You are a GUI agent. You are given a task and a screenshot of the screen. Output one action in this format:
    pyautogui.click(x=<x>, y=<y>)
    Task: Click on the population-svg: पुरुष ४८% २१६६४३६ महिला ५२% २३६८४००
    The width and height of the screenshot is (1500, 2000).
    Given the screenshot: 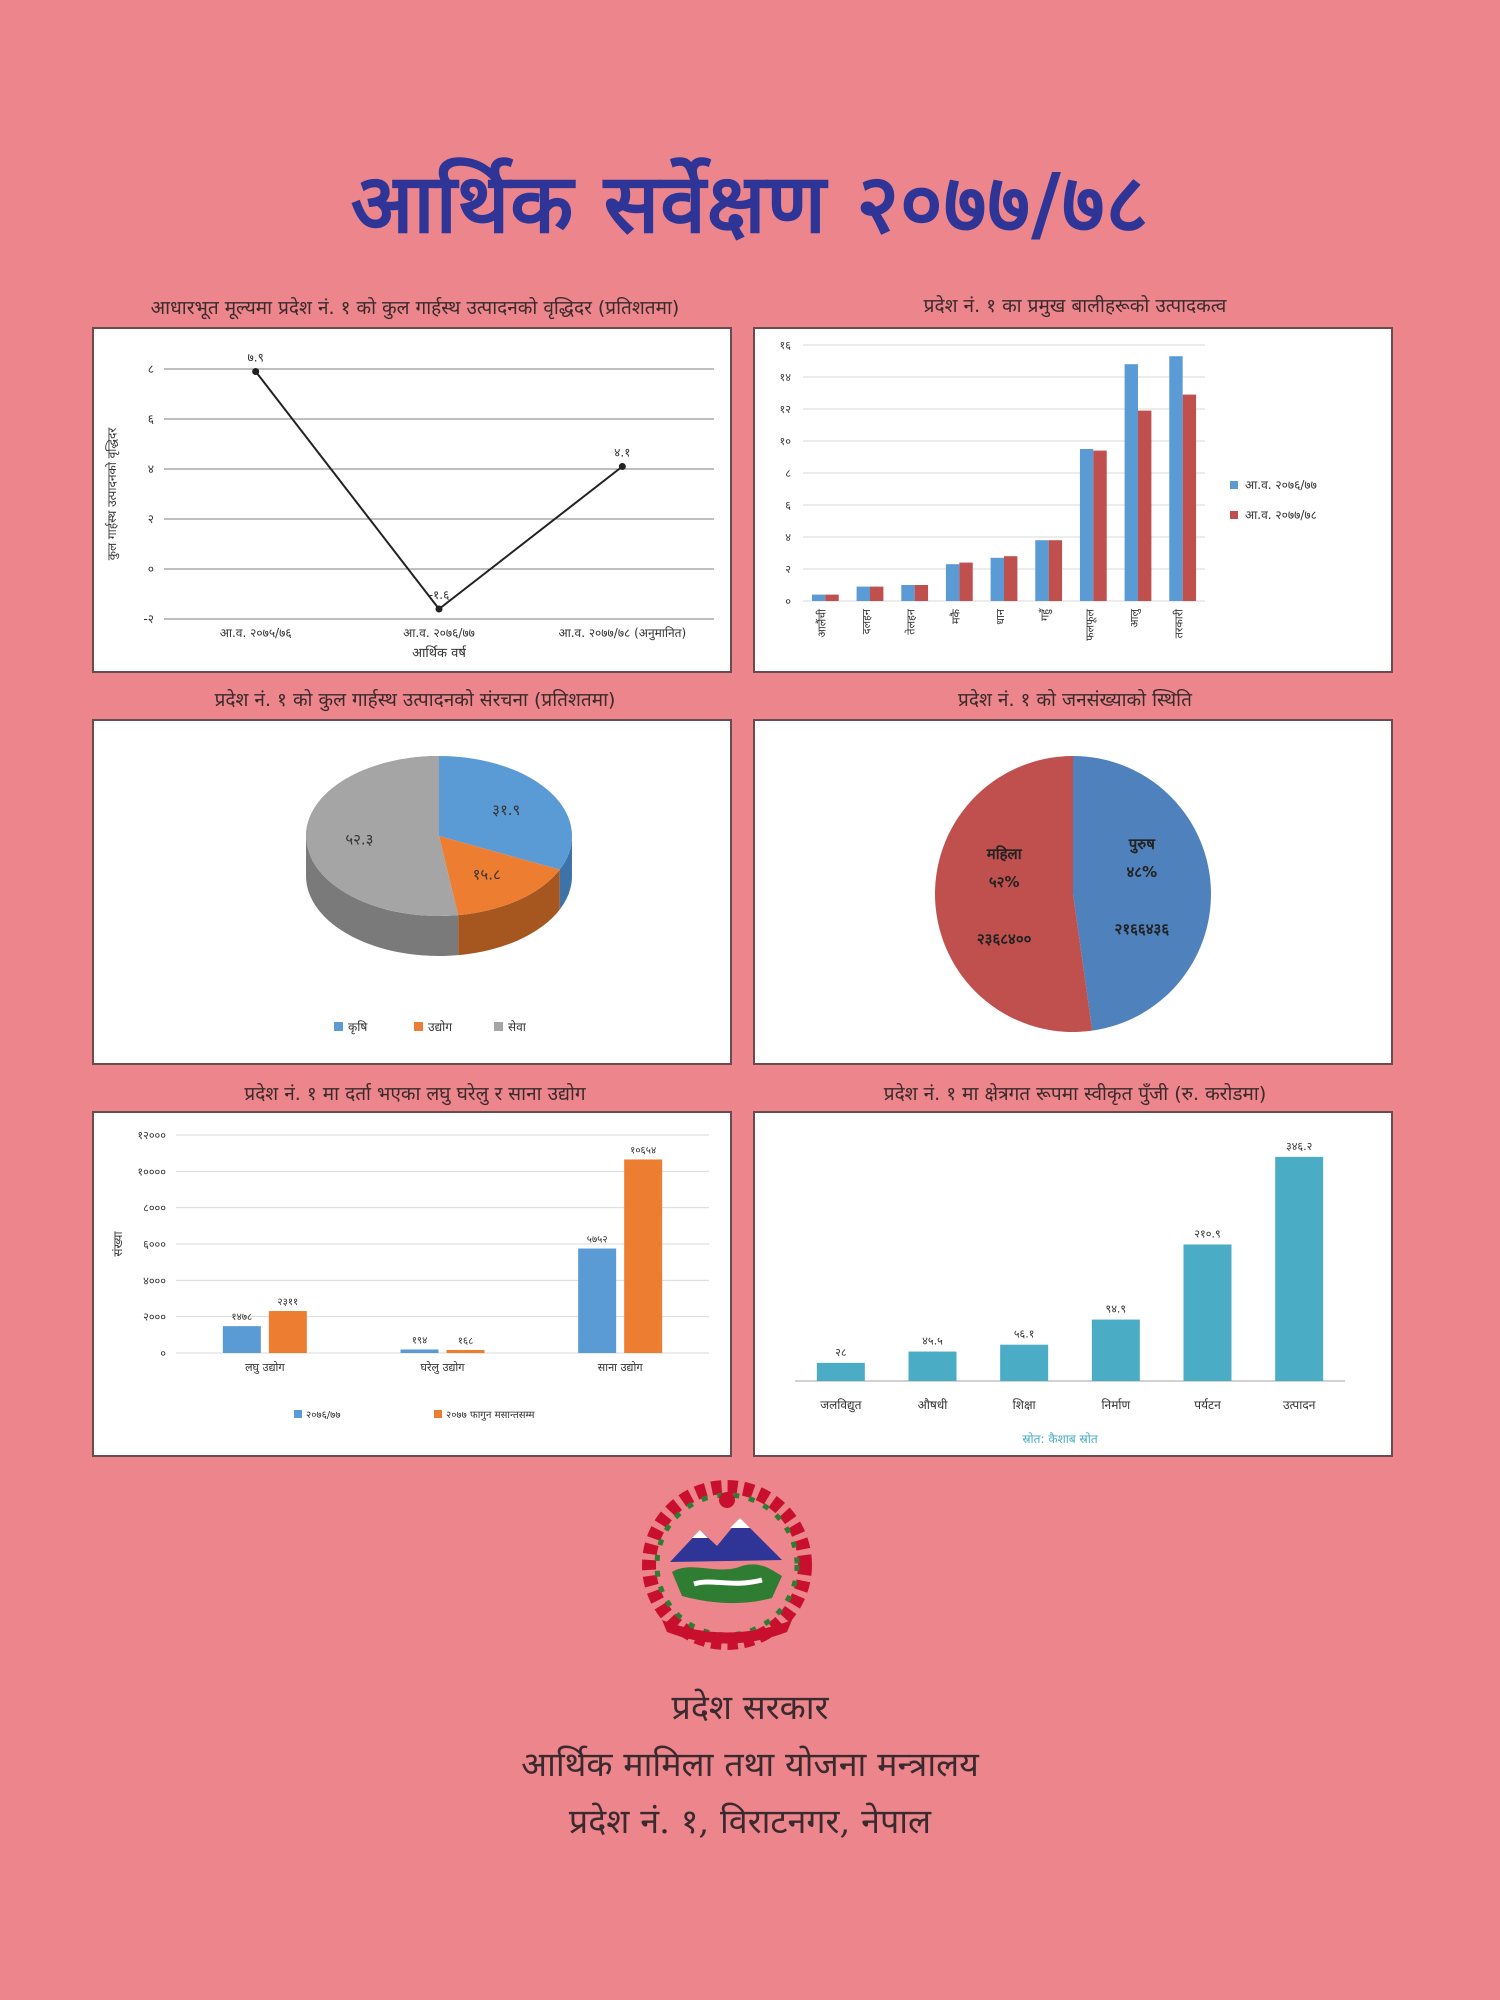 What is the action you would take?
    pyautogui.click(x=1073, y=894)
    